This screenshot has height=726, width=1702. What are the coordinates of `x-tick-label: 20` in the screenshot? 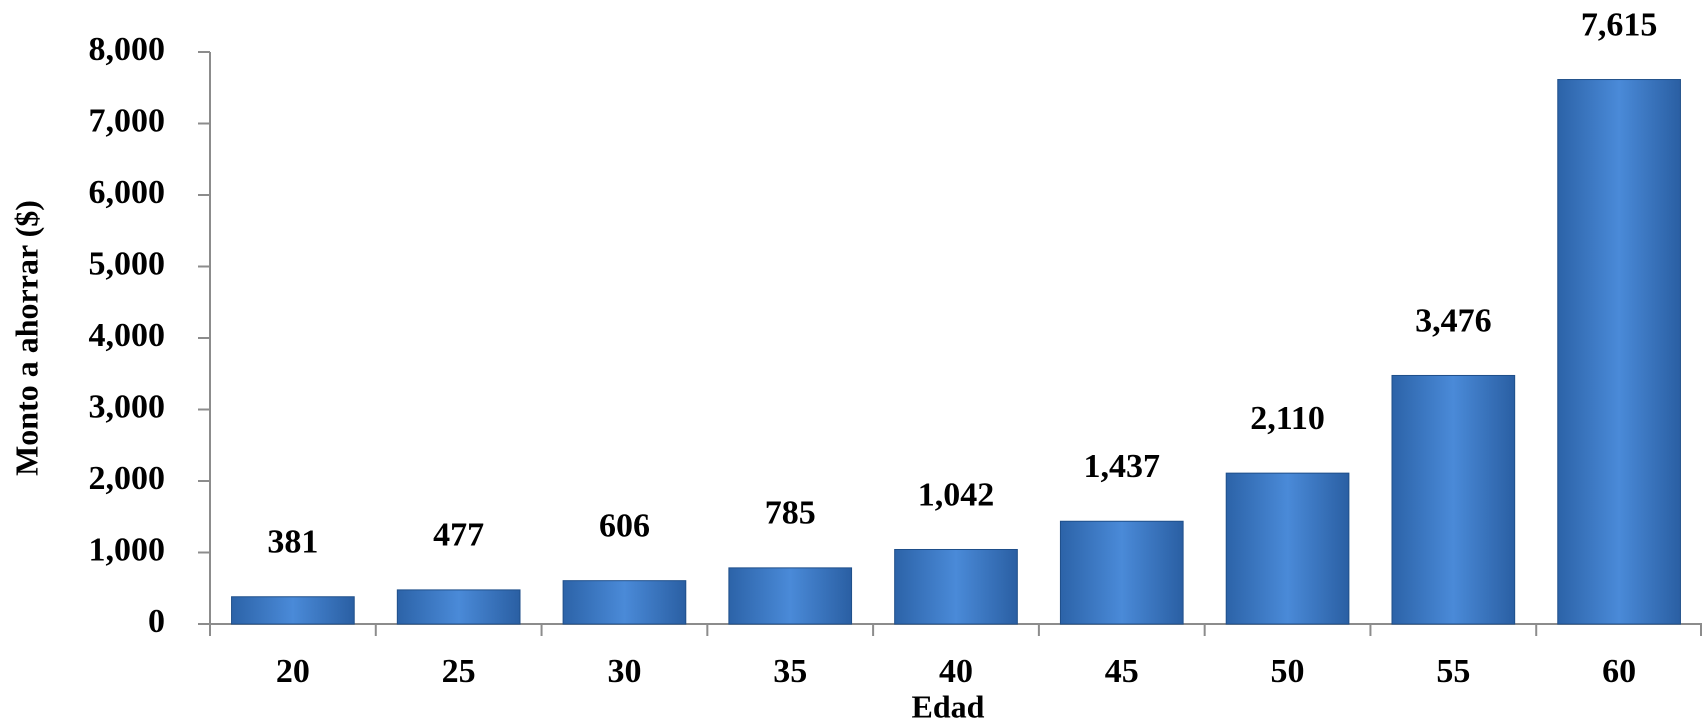 It's located at (293, 671).